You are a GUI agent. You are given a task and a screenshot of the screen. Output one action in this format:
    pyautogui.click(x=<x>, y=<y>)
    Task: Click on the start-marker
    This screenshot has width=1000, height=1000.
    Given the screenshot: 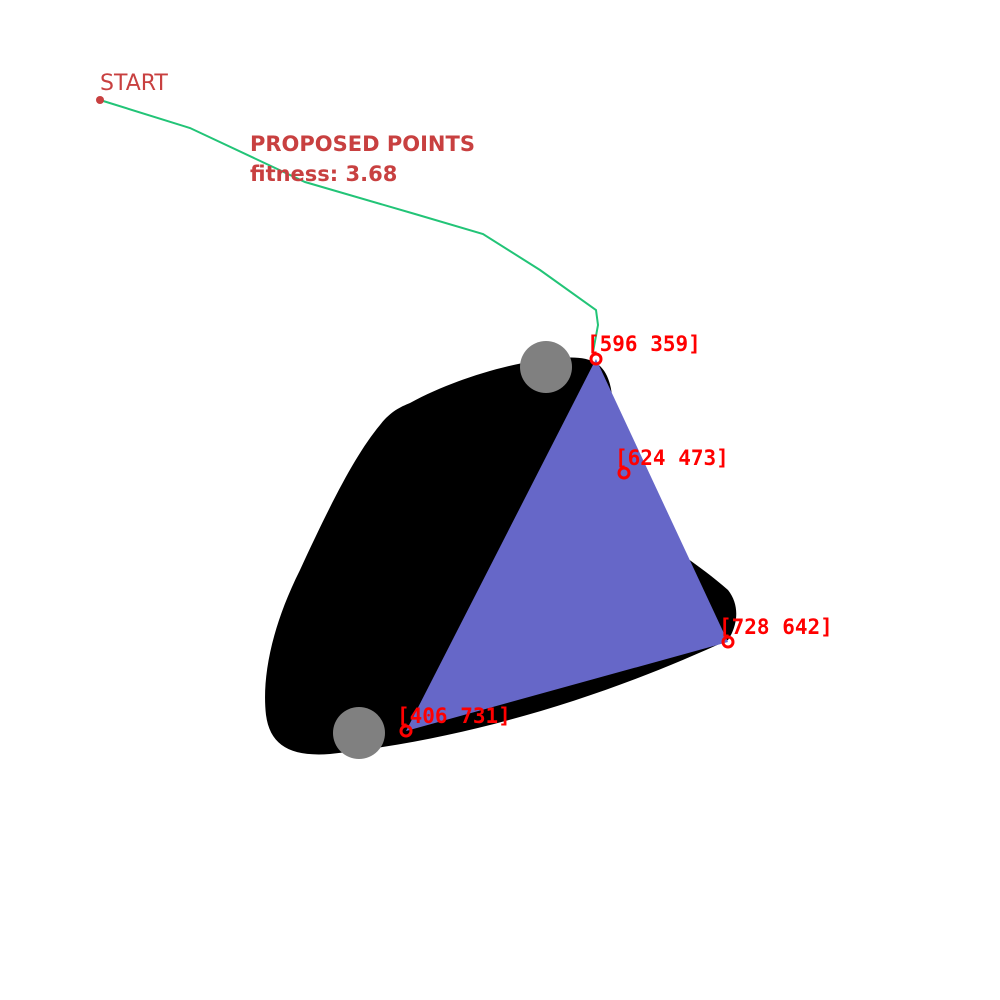 What is the action you would take?
    pyautogui.click(x=100, y=100)
    